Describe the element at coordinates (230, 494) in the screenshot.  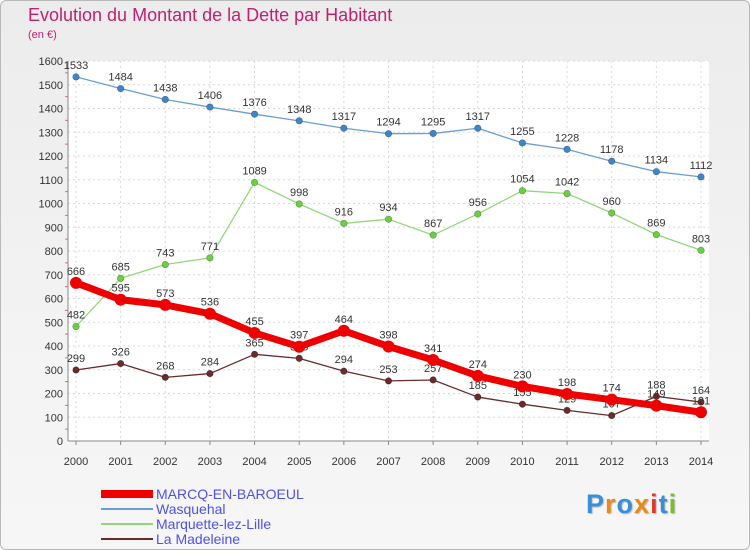
I see `legend-label: MARCQ-EN-BAROEUL` at that location.